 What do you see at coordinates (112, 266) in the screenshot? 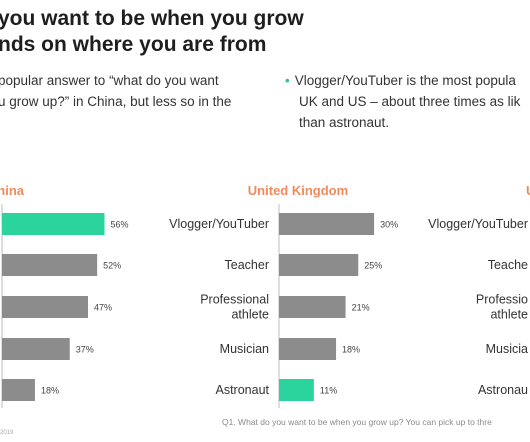
I see `value-label-china-1: 52%` at bounding box center [112, 266].